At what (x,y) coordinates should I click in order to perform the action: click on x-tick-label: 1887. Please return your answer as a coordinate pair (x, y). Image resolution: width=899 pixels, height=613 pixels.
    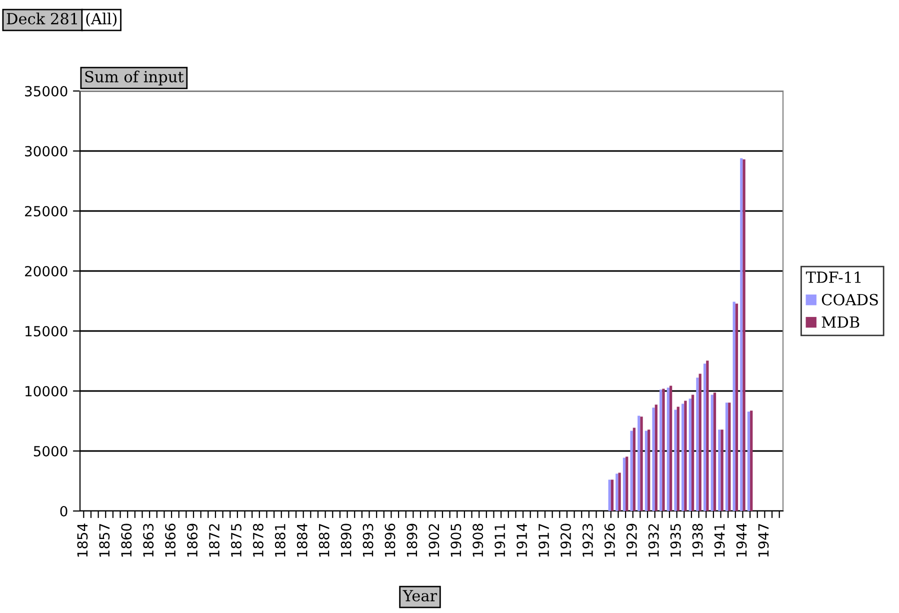
    Looking at the image, I should click on (324, 540).